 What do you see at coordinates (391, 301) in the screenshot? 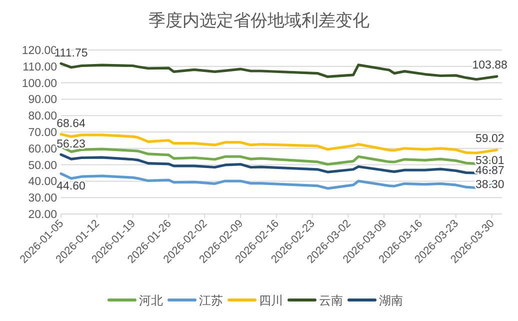
I see `legend-label: 湖南` at bounding box center [391, 301].